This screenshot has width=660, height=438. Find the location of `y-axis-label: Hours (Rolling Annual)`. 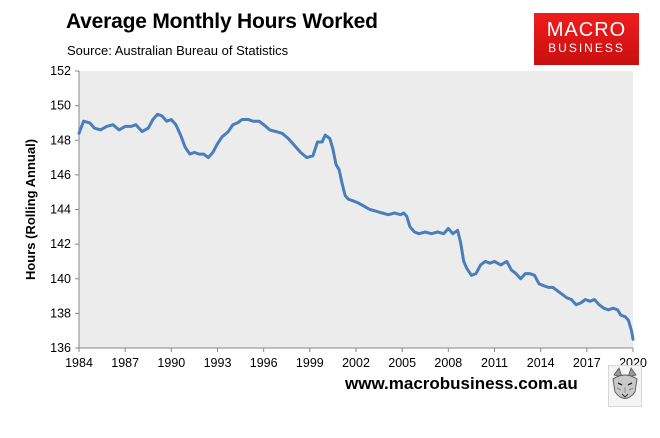

y-axis-label: Hours (Rolling Annual) is located at coordinates (30, 209).